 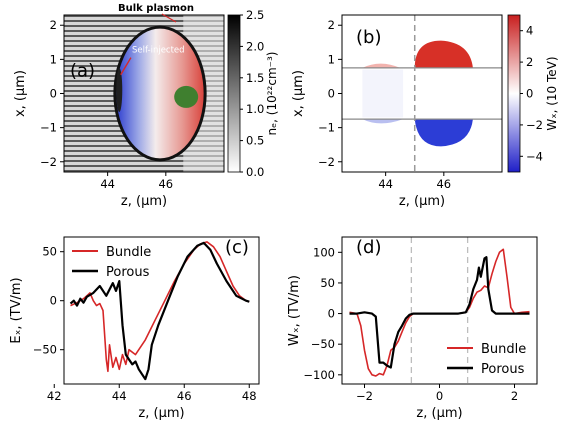 What do you see at coordinates (82, 70) in the screenshot?
I see `panel-label: (a)` at bounding box center [82, 70].